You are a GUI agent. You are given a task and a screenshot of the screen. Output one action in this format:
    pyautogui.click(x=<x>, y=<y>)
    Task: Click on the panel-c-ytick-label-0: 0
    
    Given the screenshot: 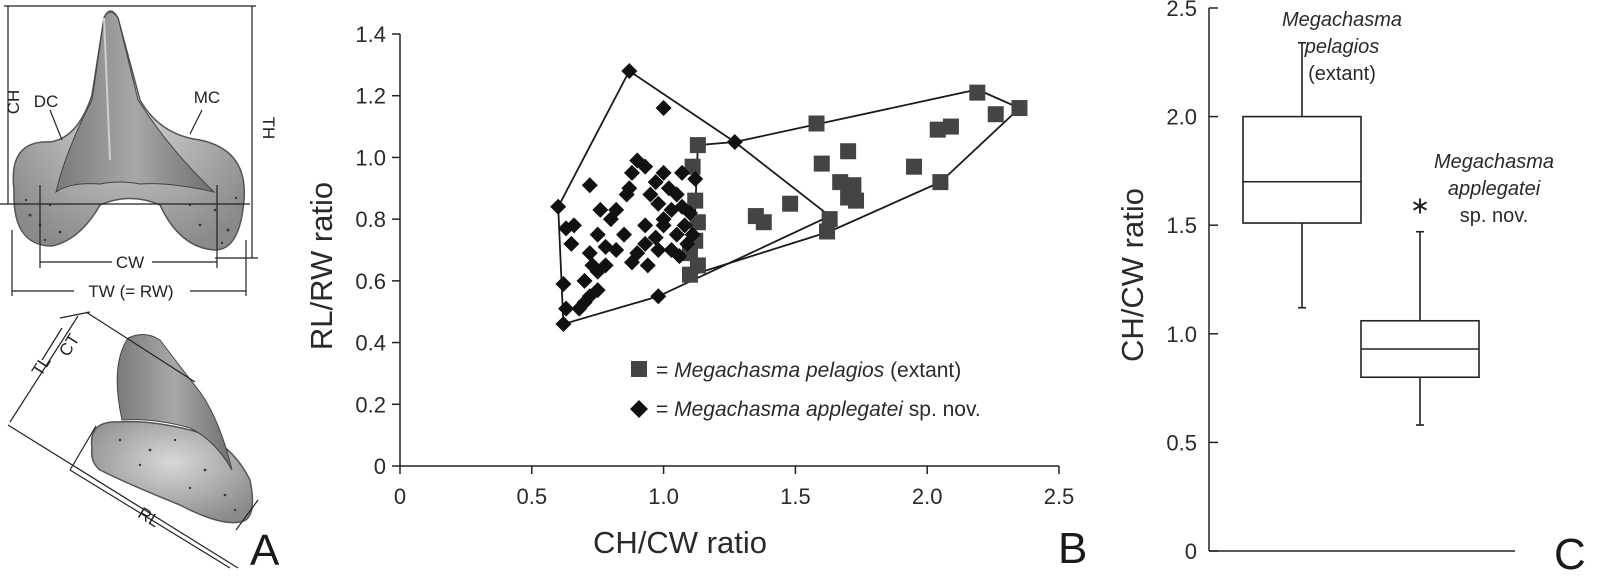 What is the action you would take?
    pyautogui.click(x=1191, y=551)
    